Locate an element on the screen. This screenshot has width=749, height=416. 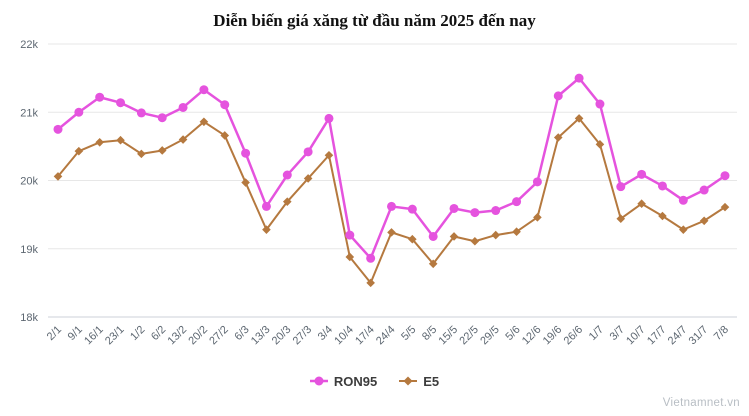
y-tick-label: 20k is located at coordinates (29, 182).